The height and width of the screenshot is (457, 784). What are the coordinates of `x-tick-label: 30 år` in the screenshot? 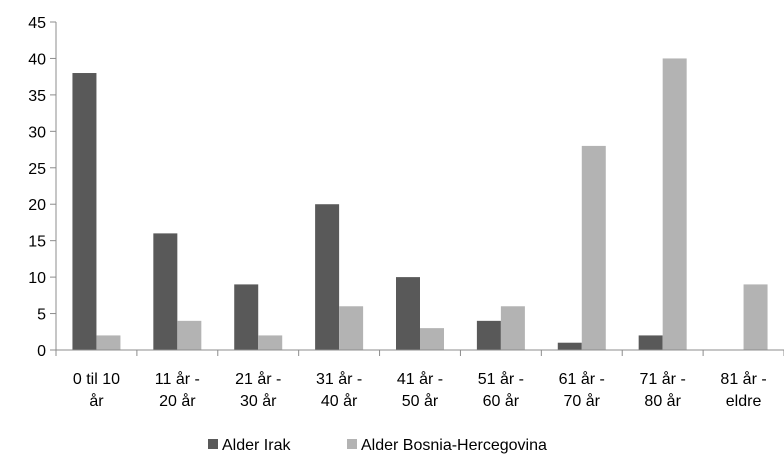 It's located at (258, 401).